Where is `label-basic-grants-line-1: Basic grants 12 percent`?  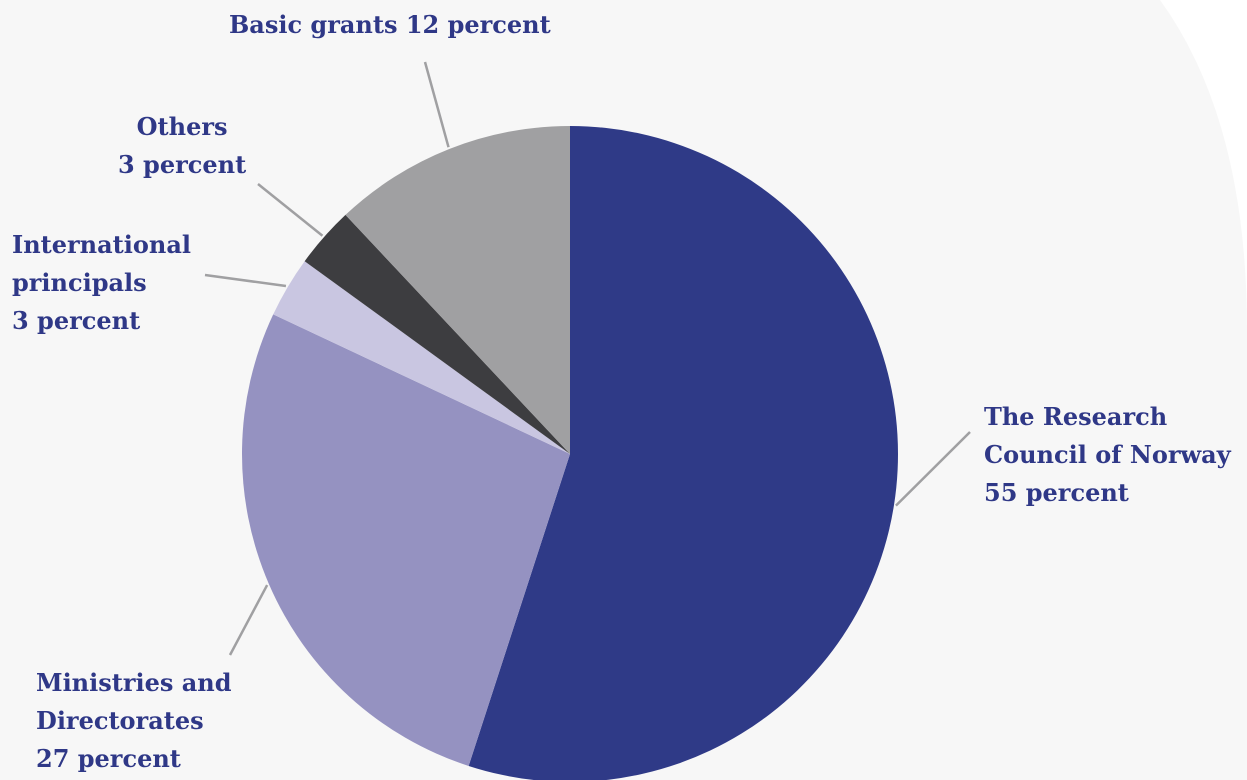
label-basic-grants-line-1: Basic grants 12 percent is located at coordinates (390, 24).